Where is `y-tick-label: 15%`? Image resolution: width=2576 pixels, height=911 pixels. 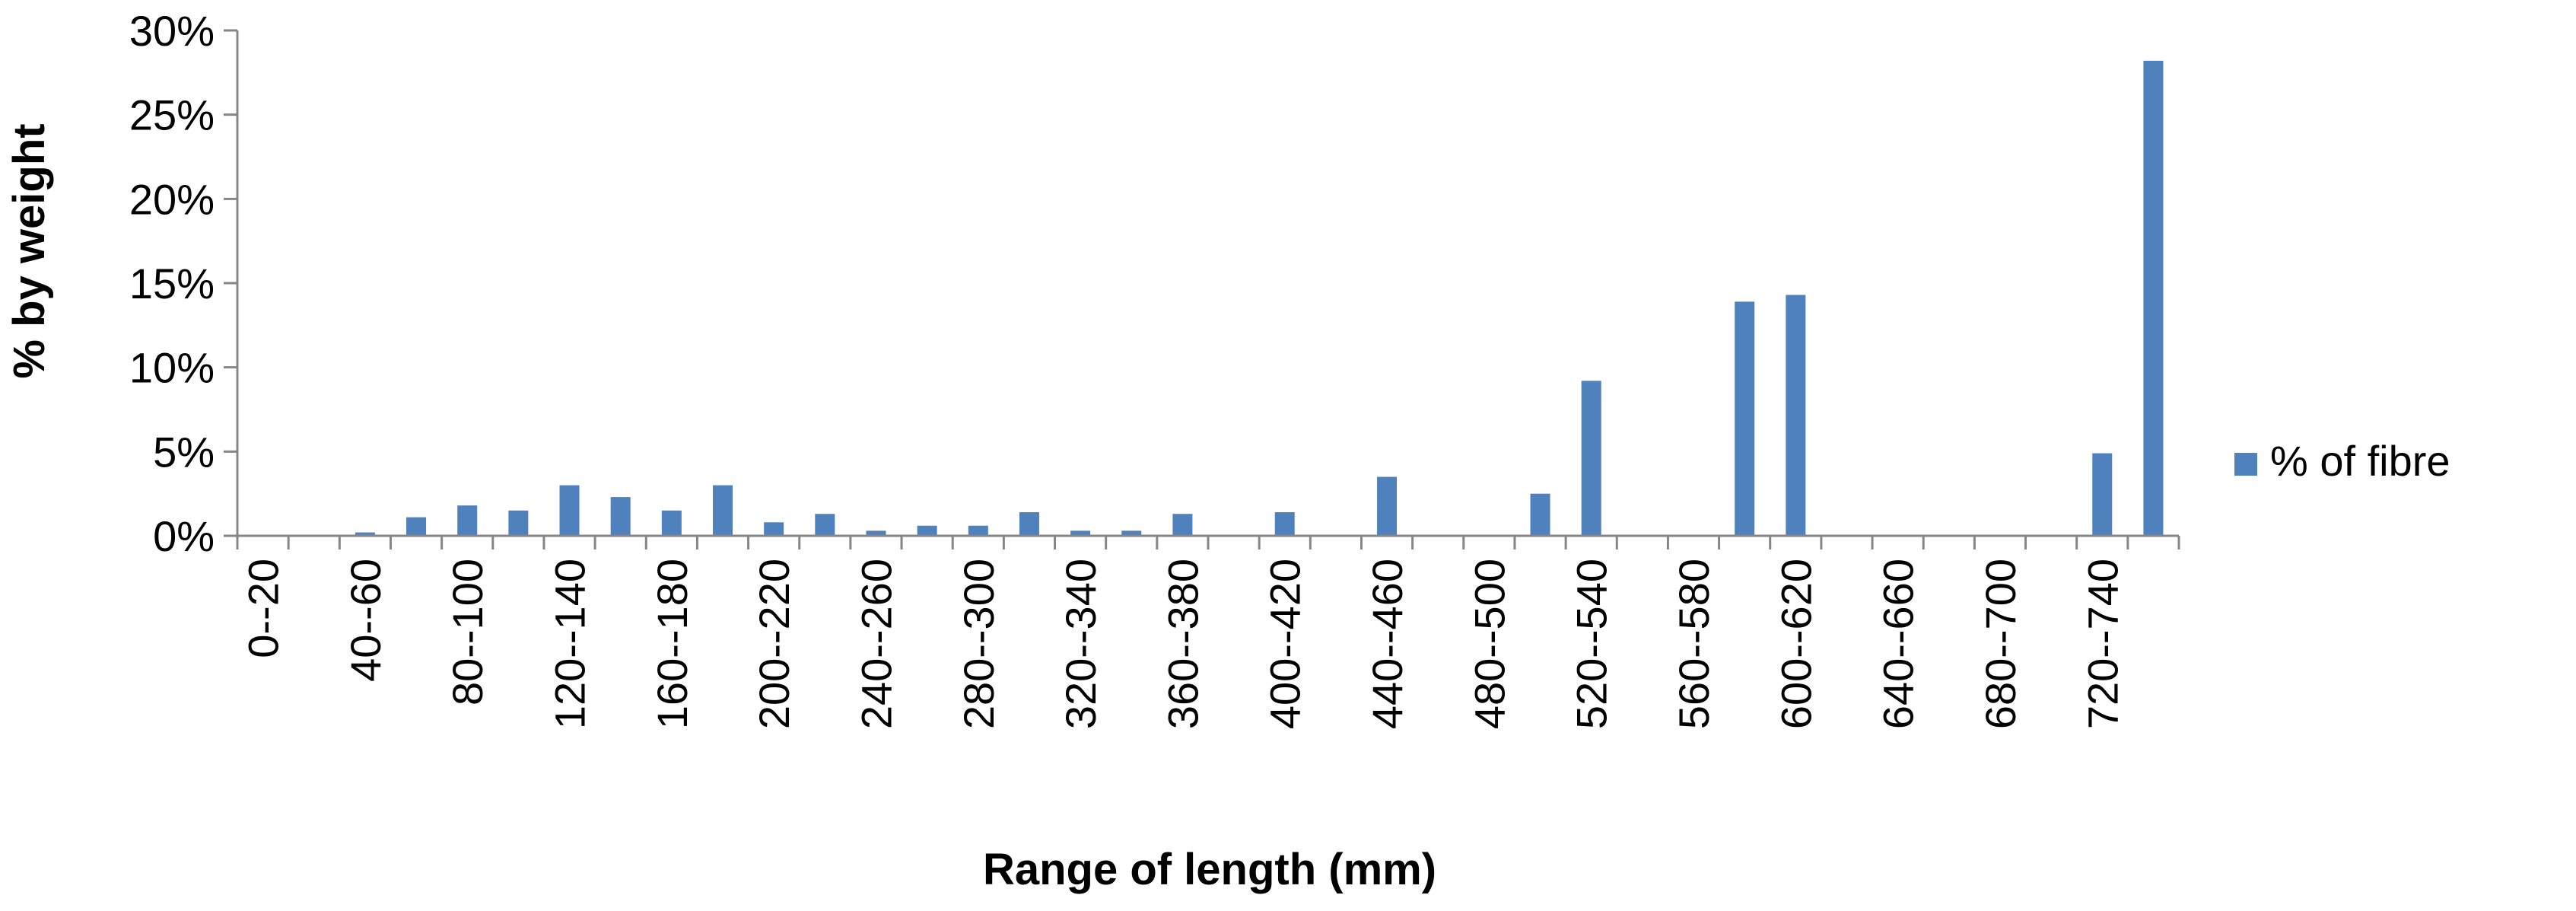 y-tick-label: 15% is located at coordinates (172, 283).